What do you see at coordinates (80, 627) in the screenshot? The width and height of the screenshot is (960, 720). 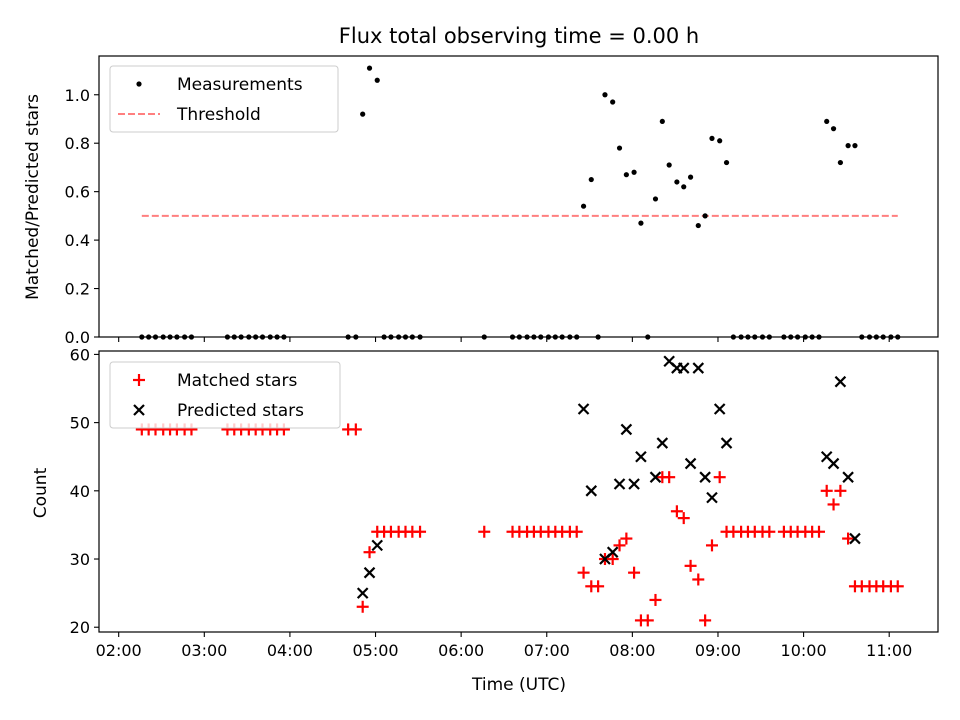 I see `y-tick-label: 20` at bounding box center [80, 627].